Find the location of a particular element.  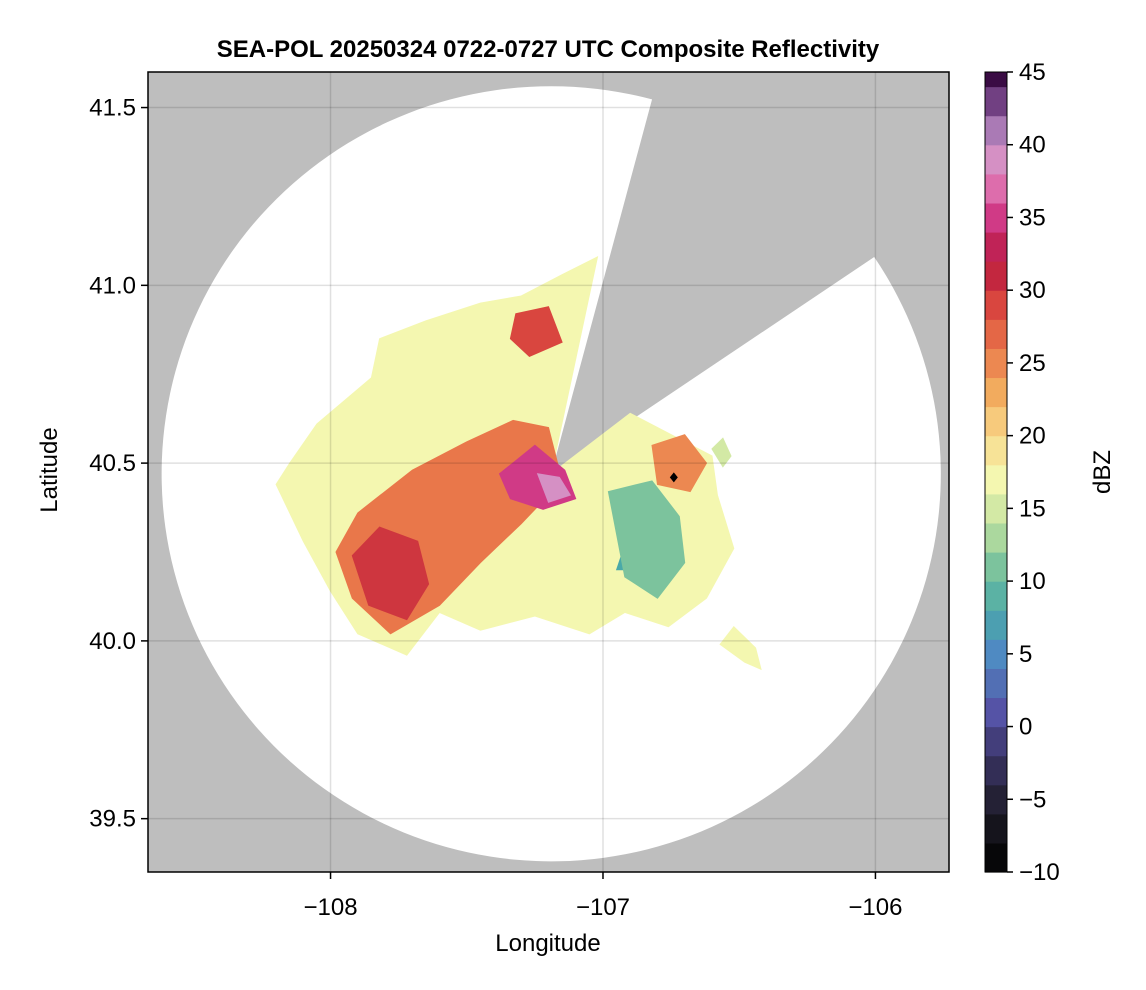

colorbar-tick-label: 20 is located at coordinates (1032, 436).